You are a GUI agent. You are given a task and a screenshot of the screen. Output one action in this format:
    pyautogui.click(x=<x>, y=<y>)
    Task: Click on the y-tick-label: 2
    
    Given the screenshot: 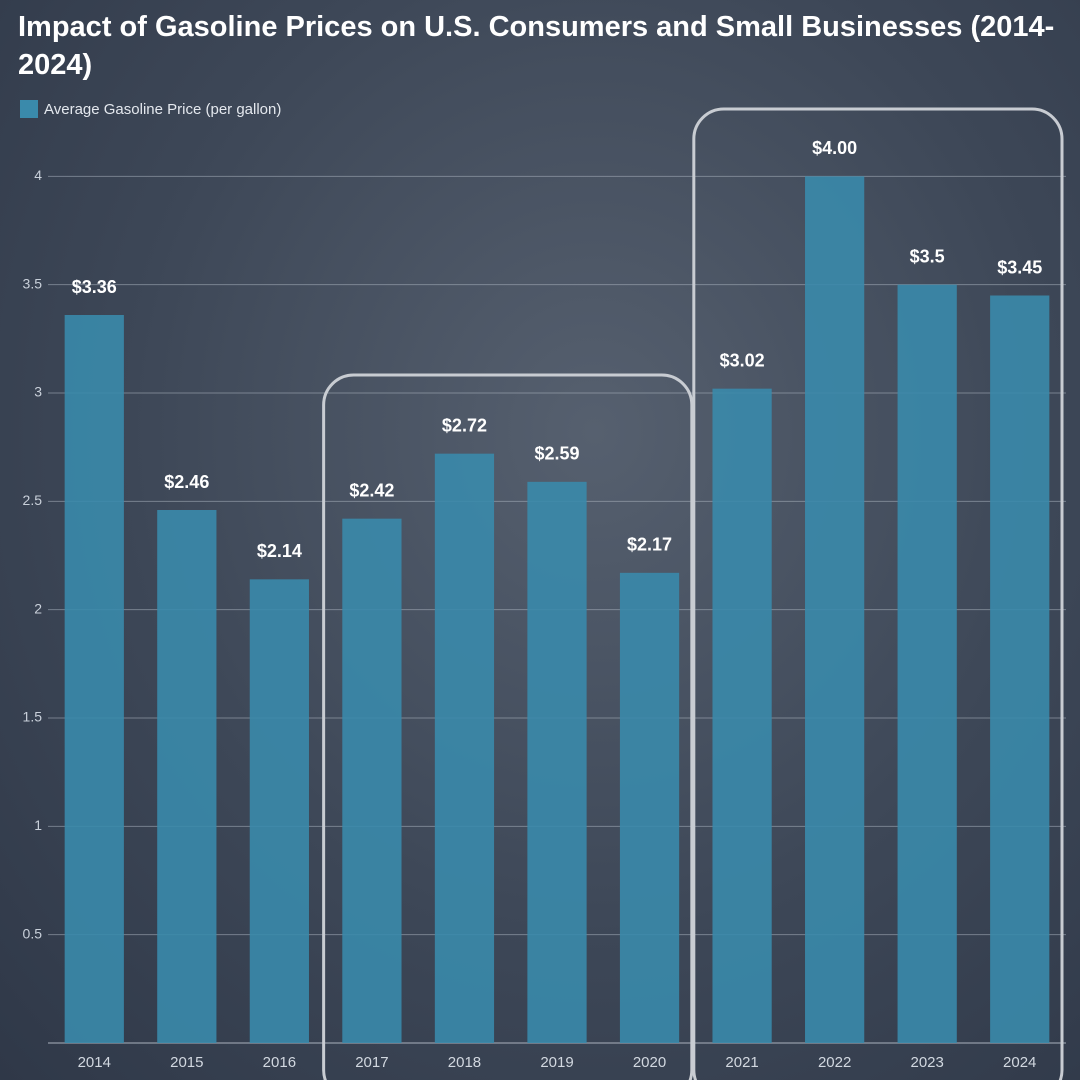 What is the action you would take?
    pyautogui.click(x=38, y=608)
    